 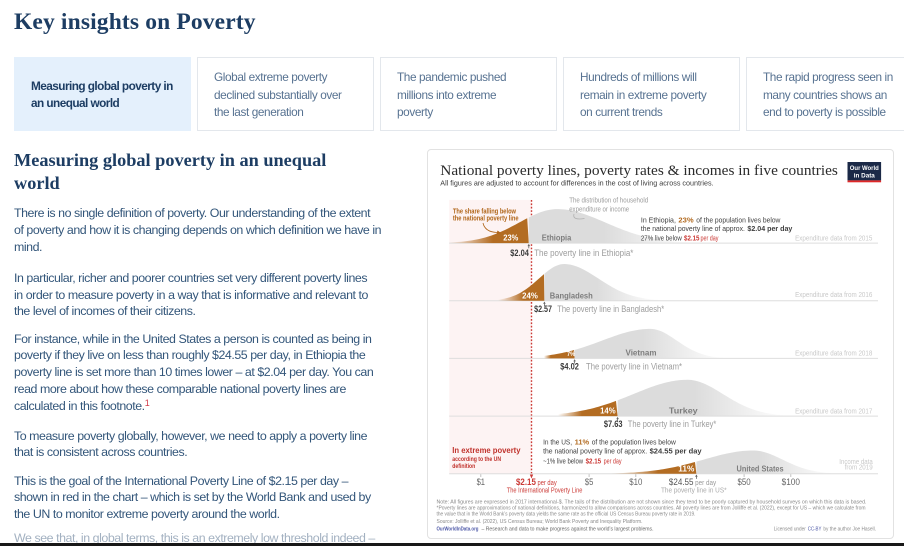 What do you see at coordinates (814, 529) in the screenshot?
I see `svg-text: CC-BY` at bounding box center [814, 529].